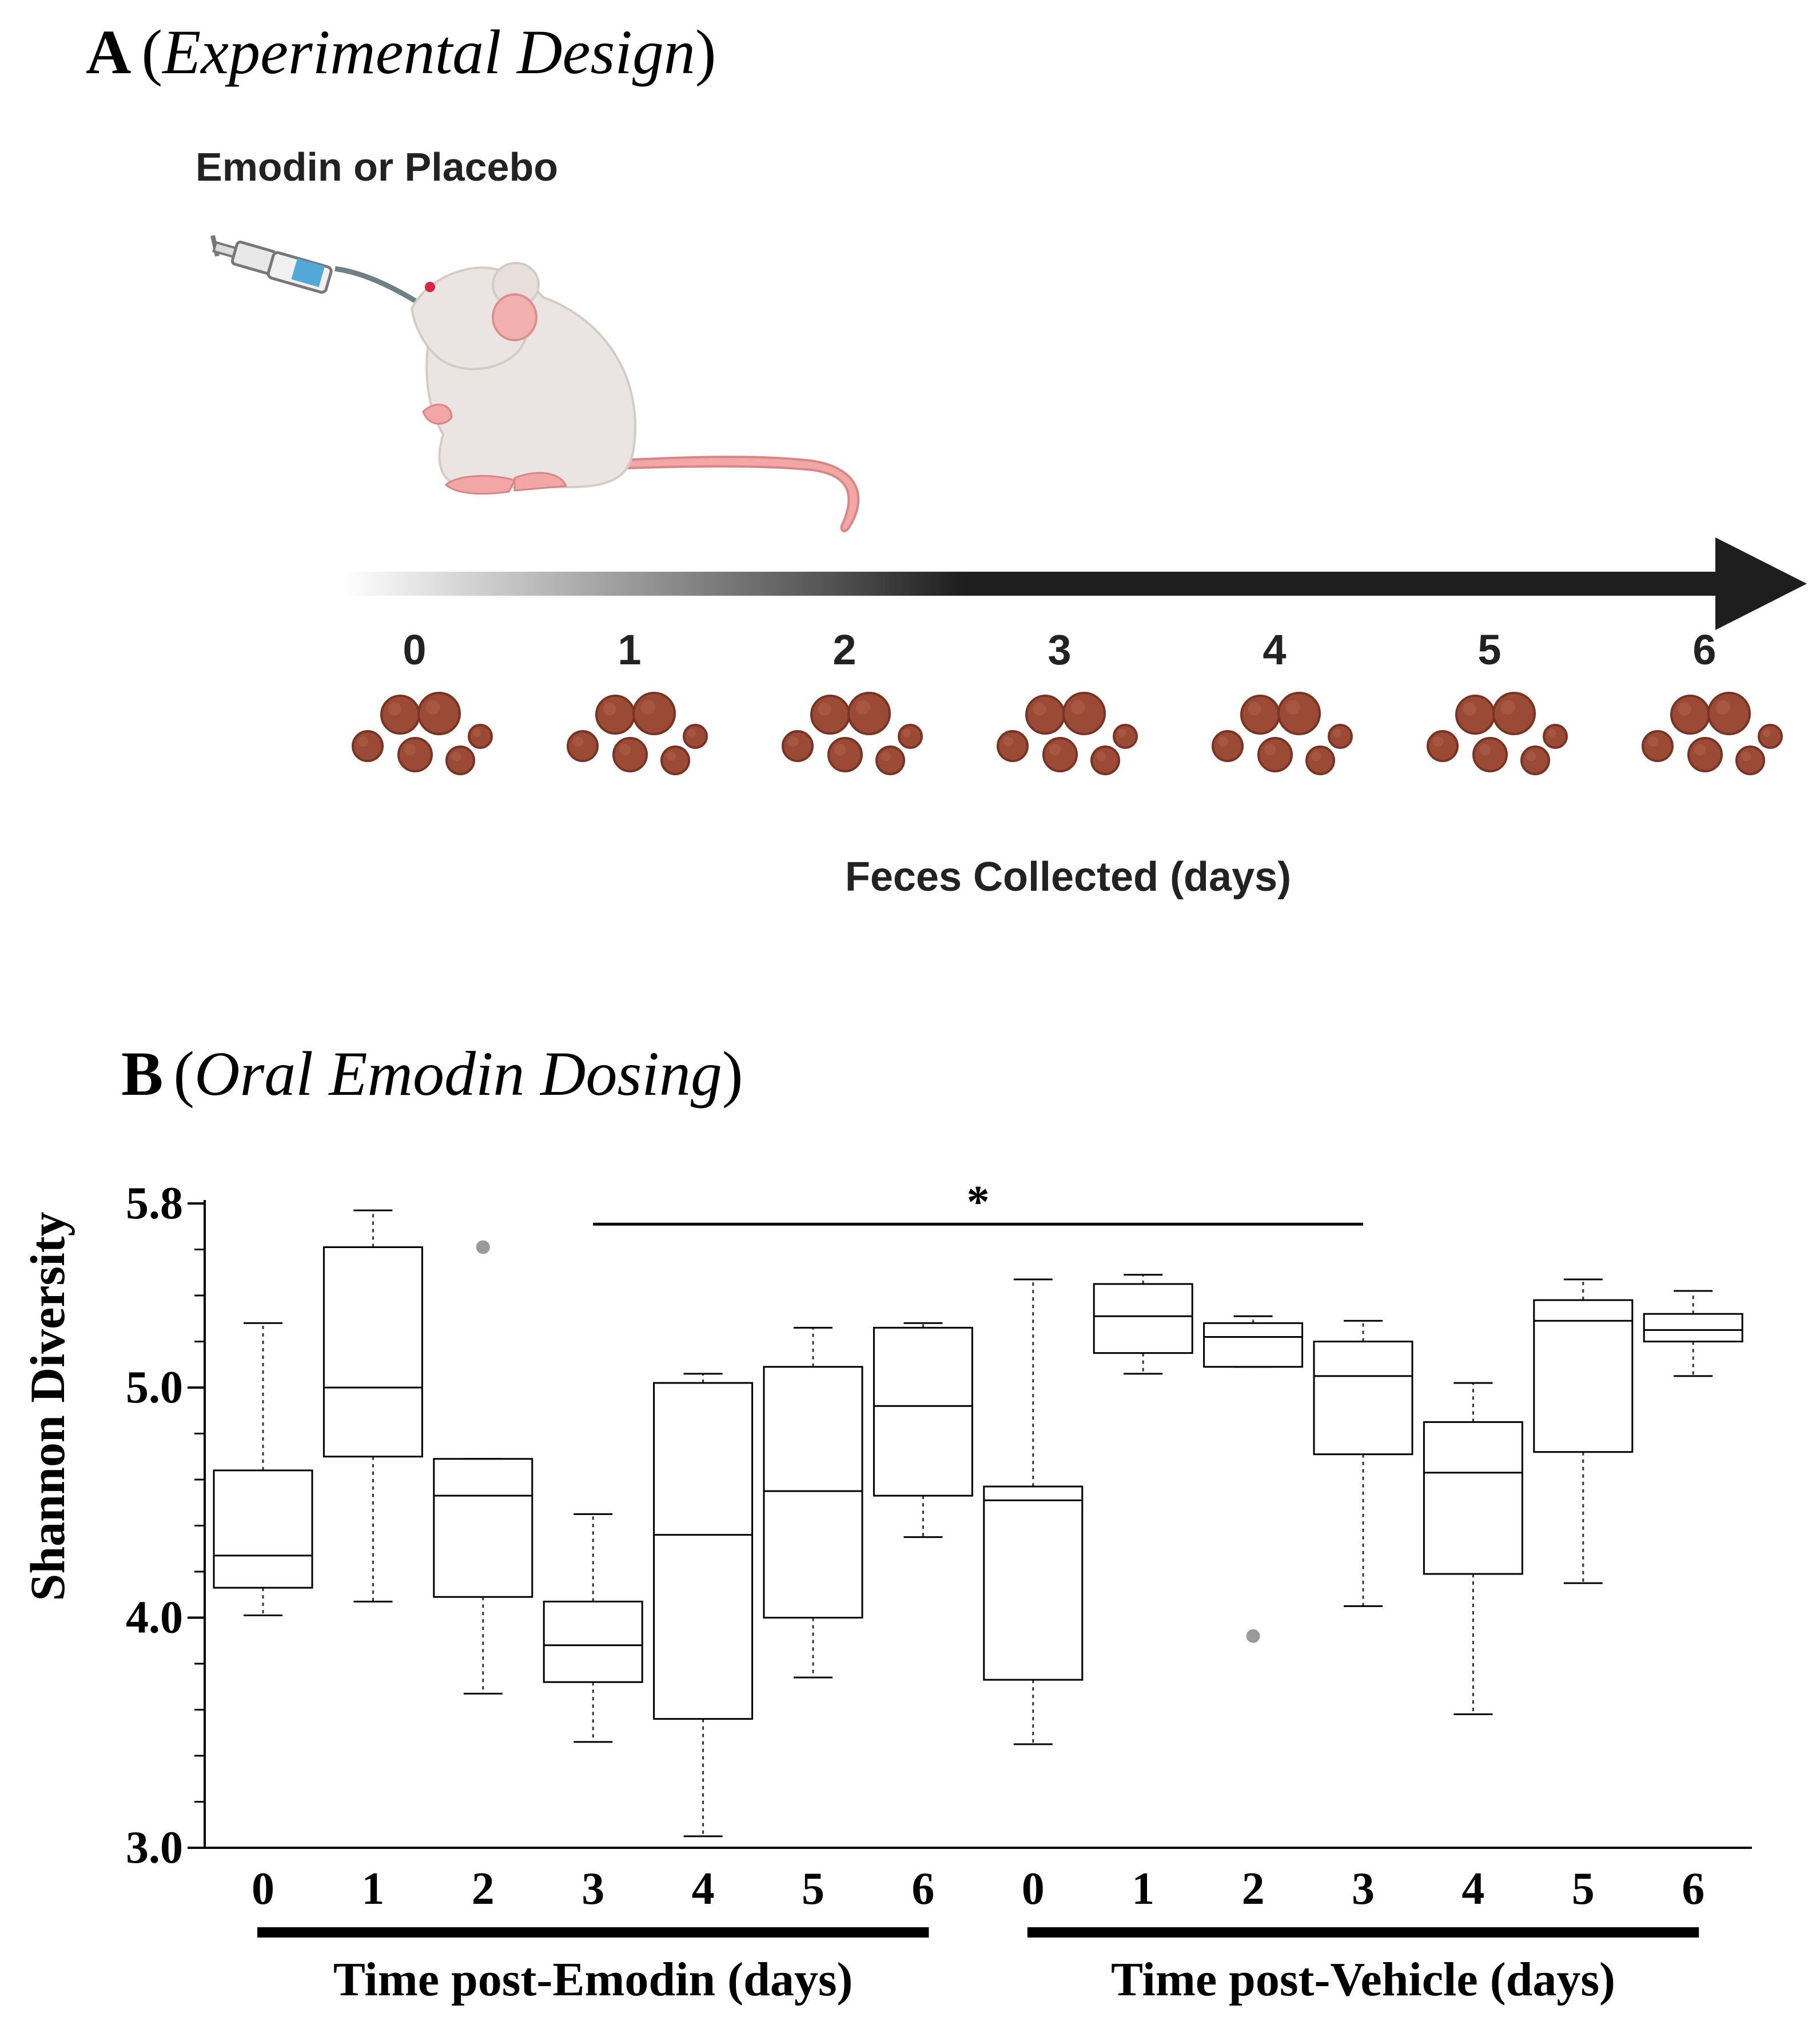  I want to click on x-tick-label: 3, so click(1363, 1889).